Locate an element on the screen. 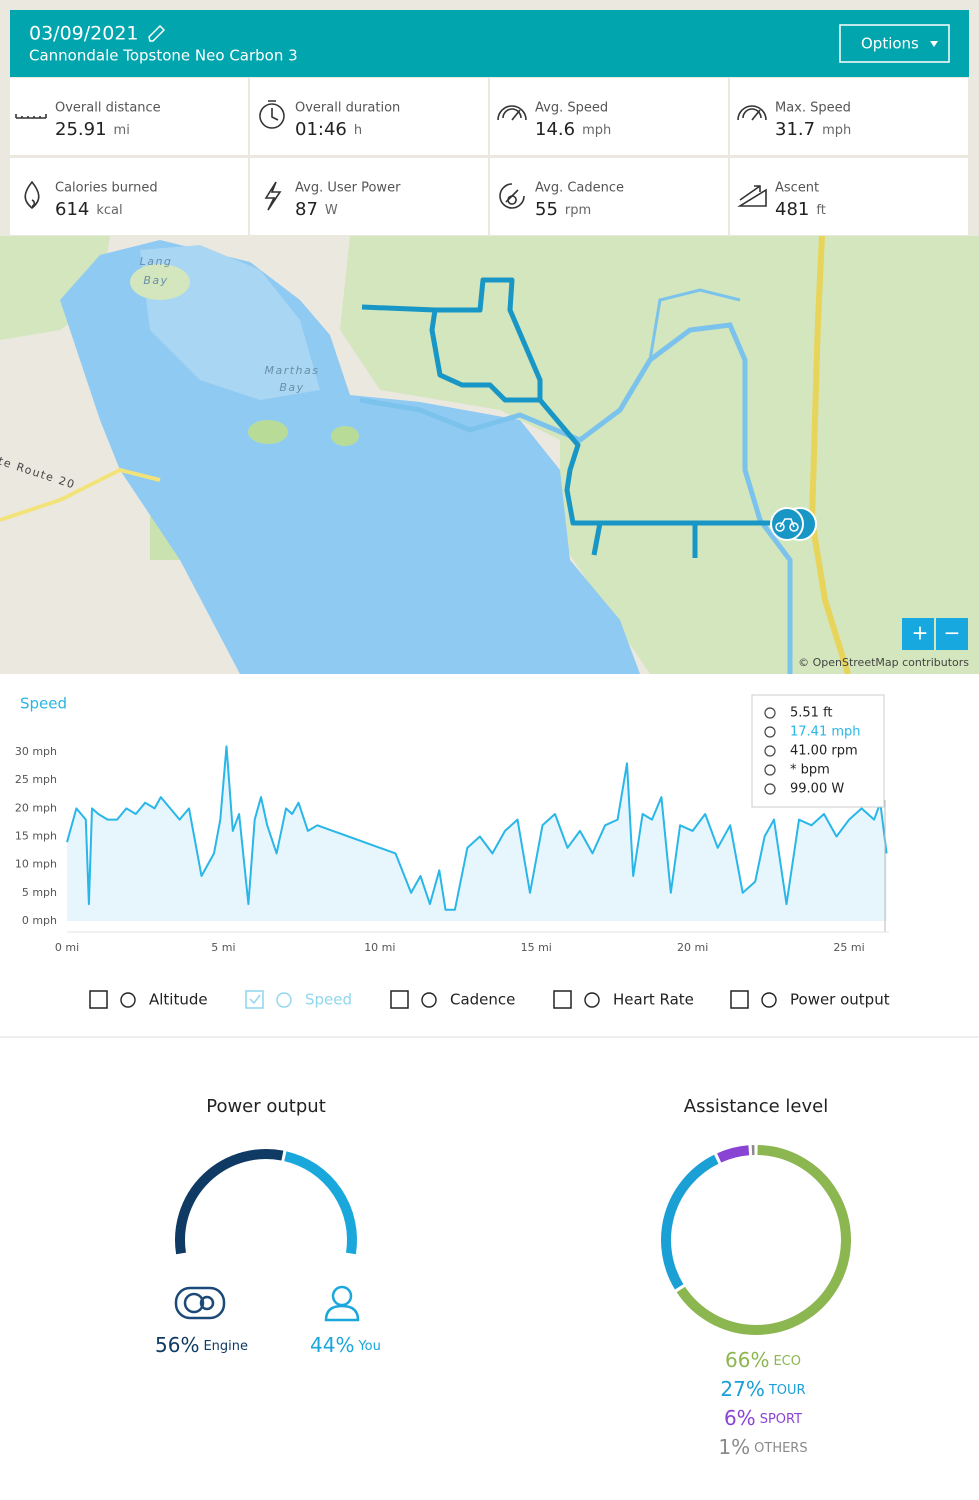 Image resolution: width=979 pixels, height=1500 pixels. toggle-label: Heart Rate is located at coordinates (653, 1000).